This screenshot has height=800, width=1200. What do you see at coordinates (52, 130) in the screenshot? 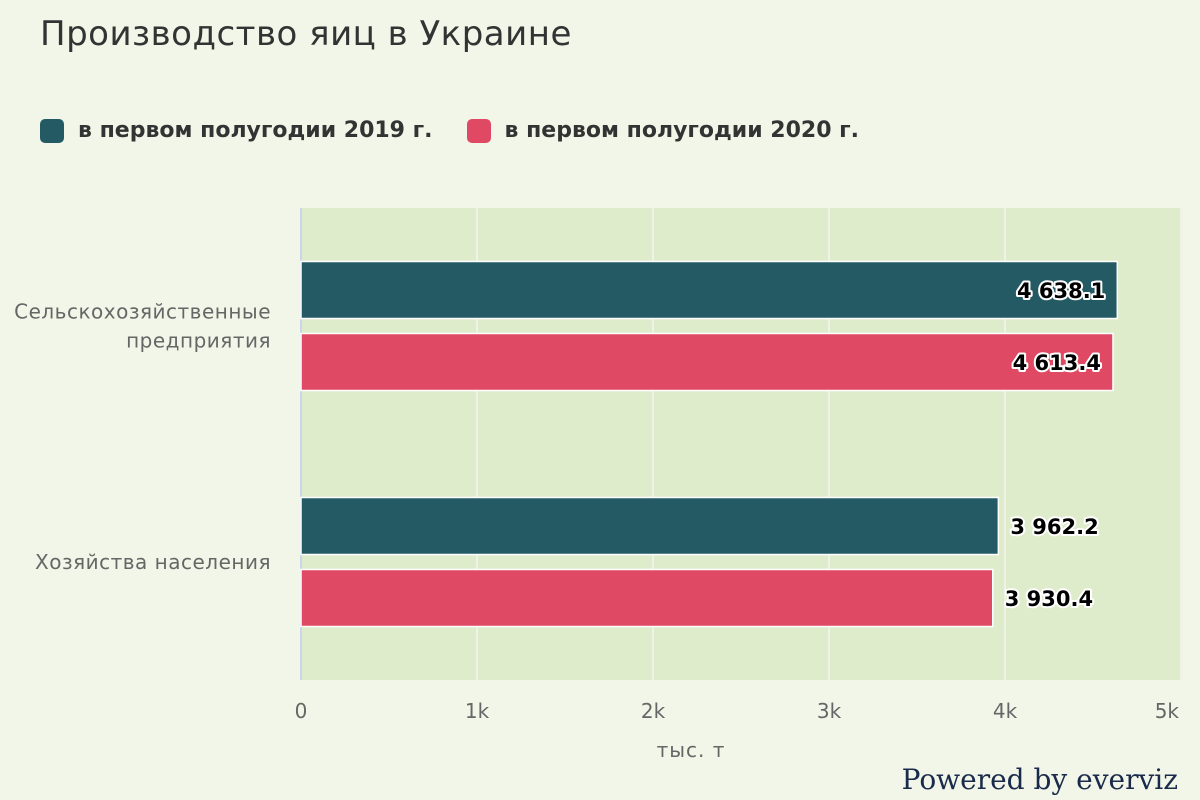
I see `legend-swatch-2019` at bounding box center [52, 130].